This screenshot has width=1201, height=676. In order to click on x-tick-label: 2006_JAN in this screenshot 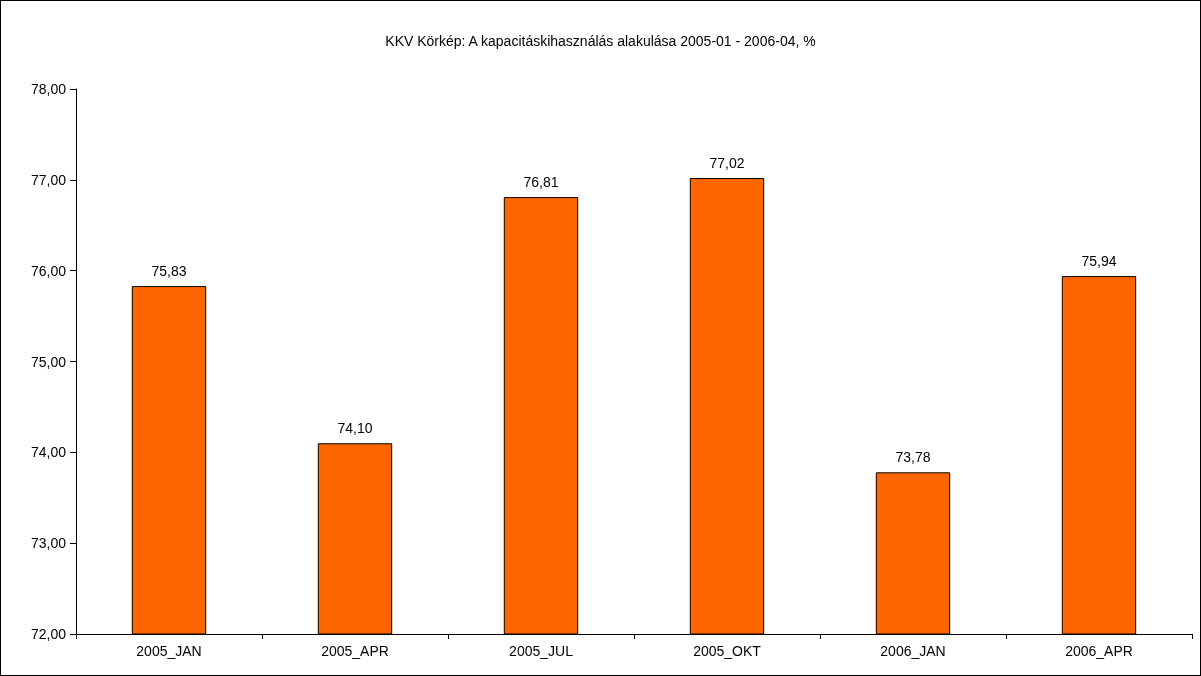, I will do `click(913, 651)`.